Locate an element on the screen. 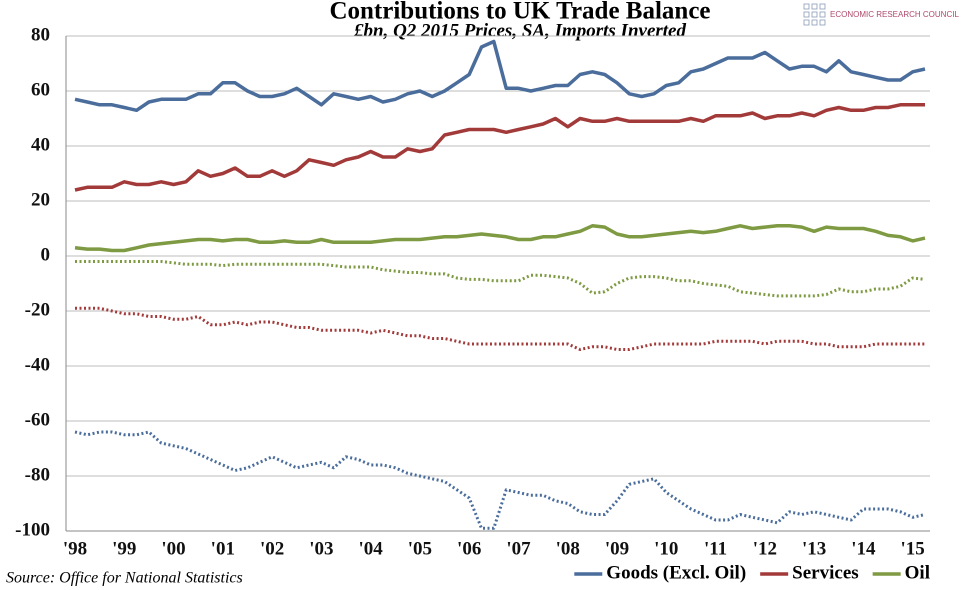  logo-text: ECONOMIC RESEARCH COUNCIL is located at coordinates (894, 14).